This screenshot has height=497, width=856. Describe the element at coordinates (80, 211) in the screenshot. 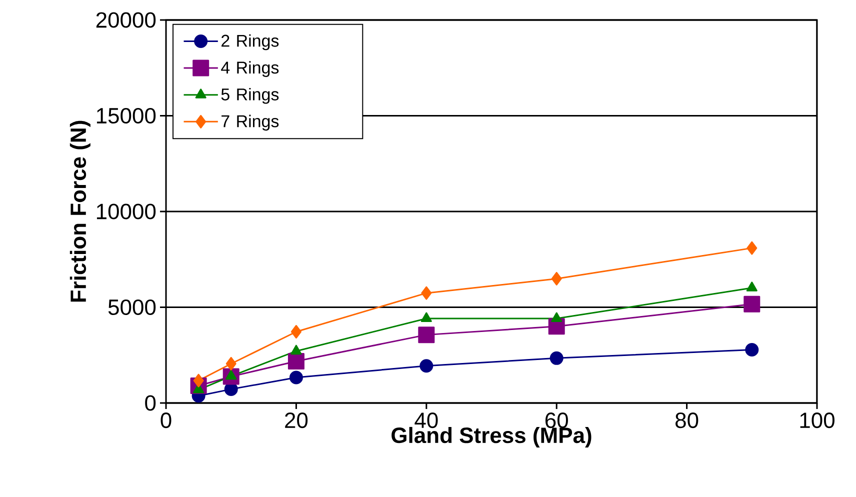

I see `y-axis-title: Friction Force (N)` at that location.